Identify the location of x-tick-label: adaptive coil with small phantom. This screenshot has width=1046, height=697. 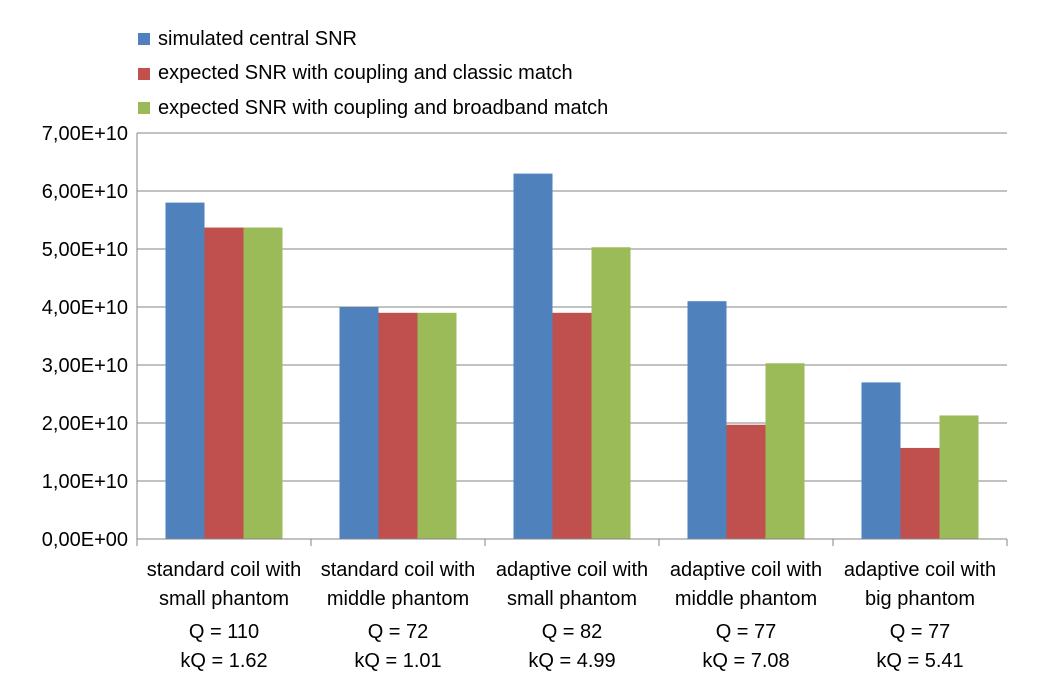
(572, 584).